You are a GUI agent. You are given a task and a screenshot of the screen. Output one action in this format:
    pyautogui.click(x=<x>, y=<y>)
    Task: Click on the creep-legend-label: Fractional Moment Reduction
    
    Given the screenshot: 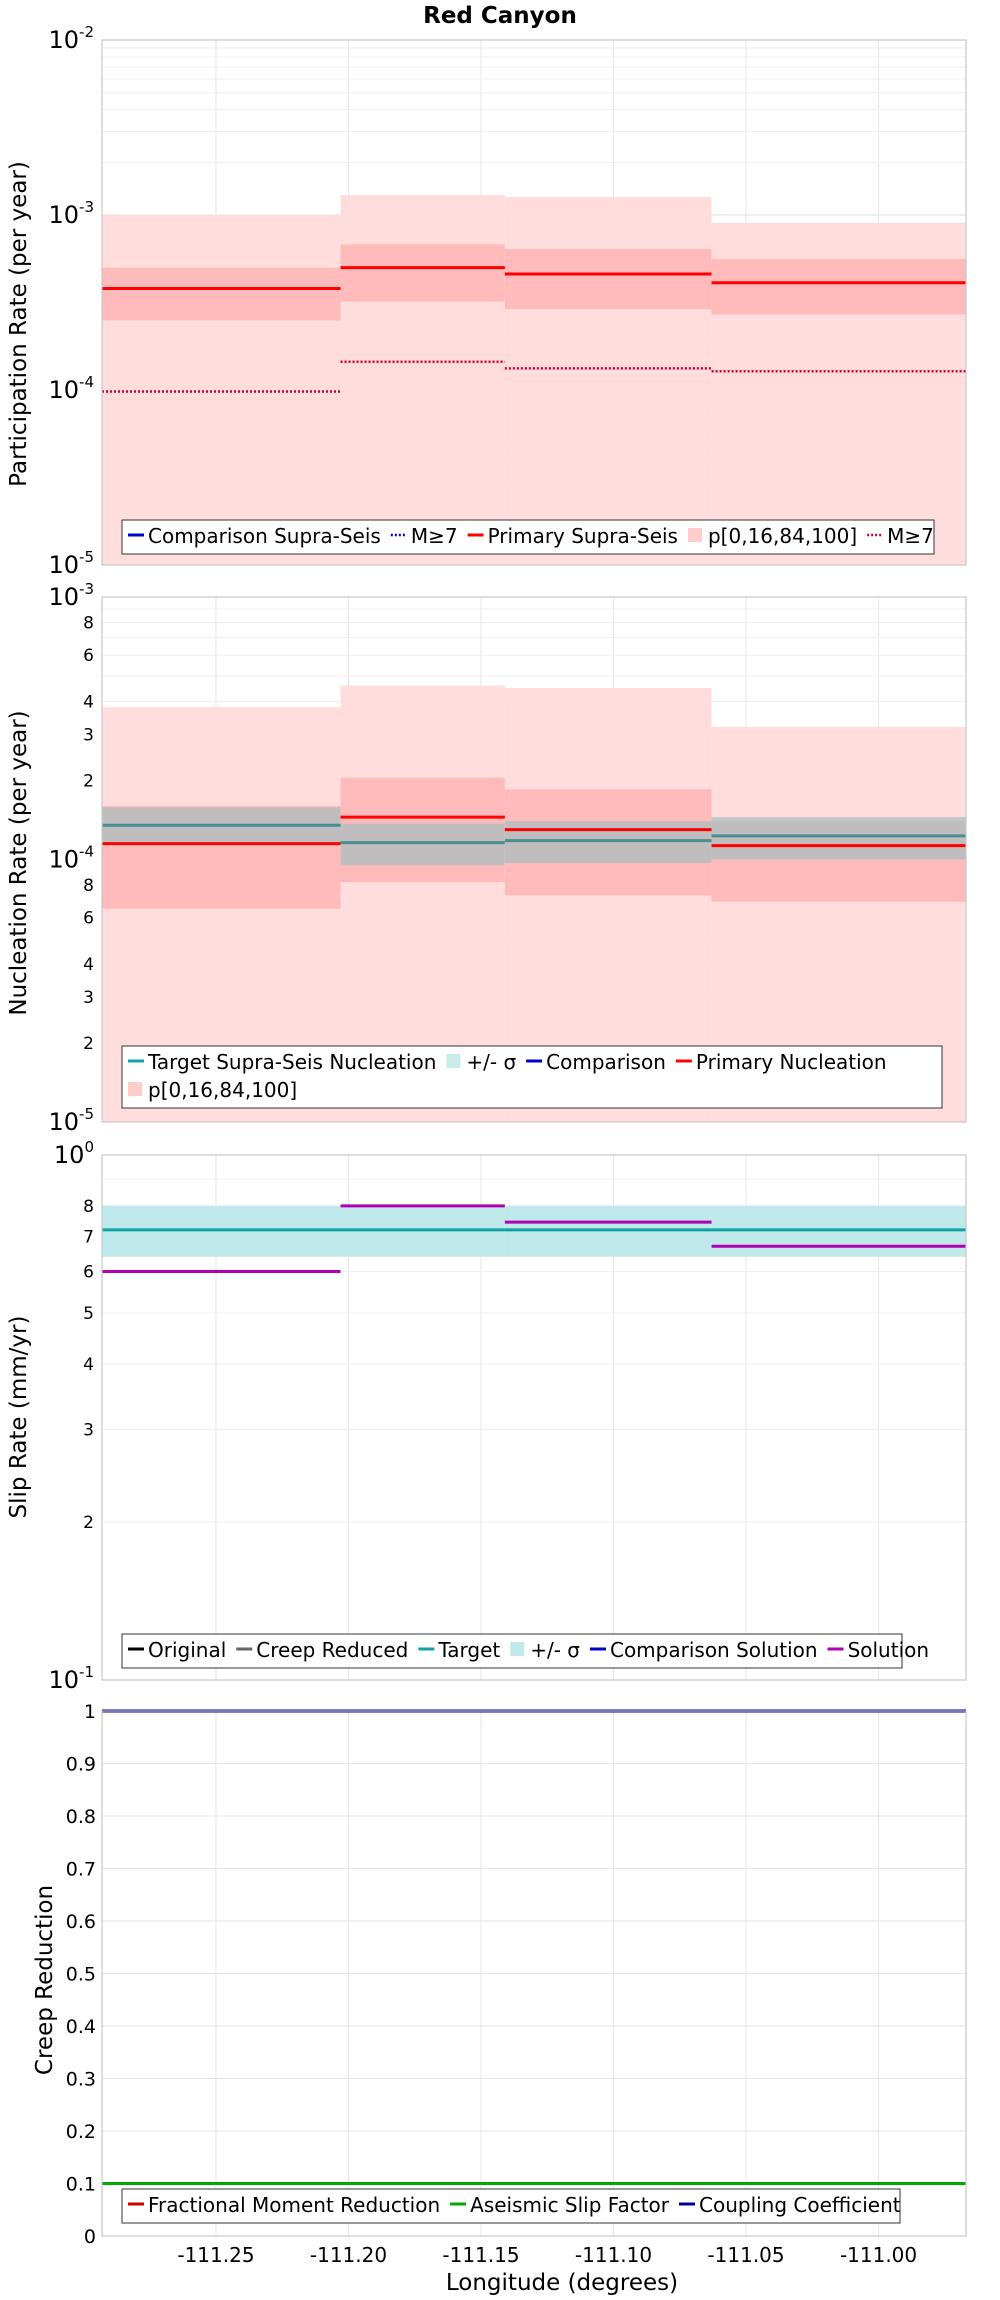 What is the action you would take?
    pyautogui.click(x=294, y=2205)
    